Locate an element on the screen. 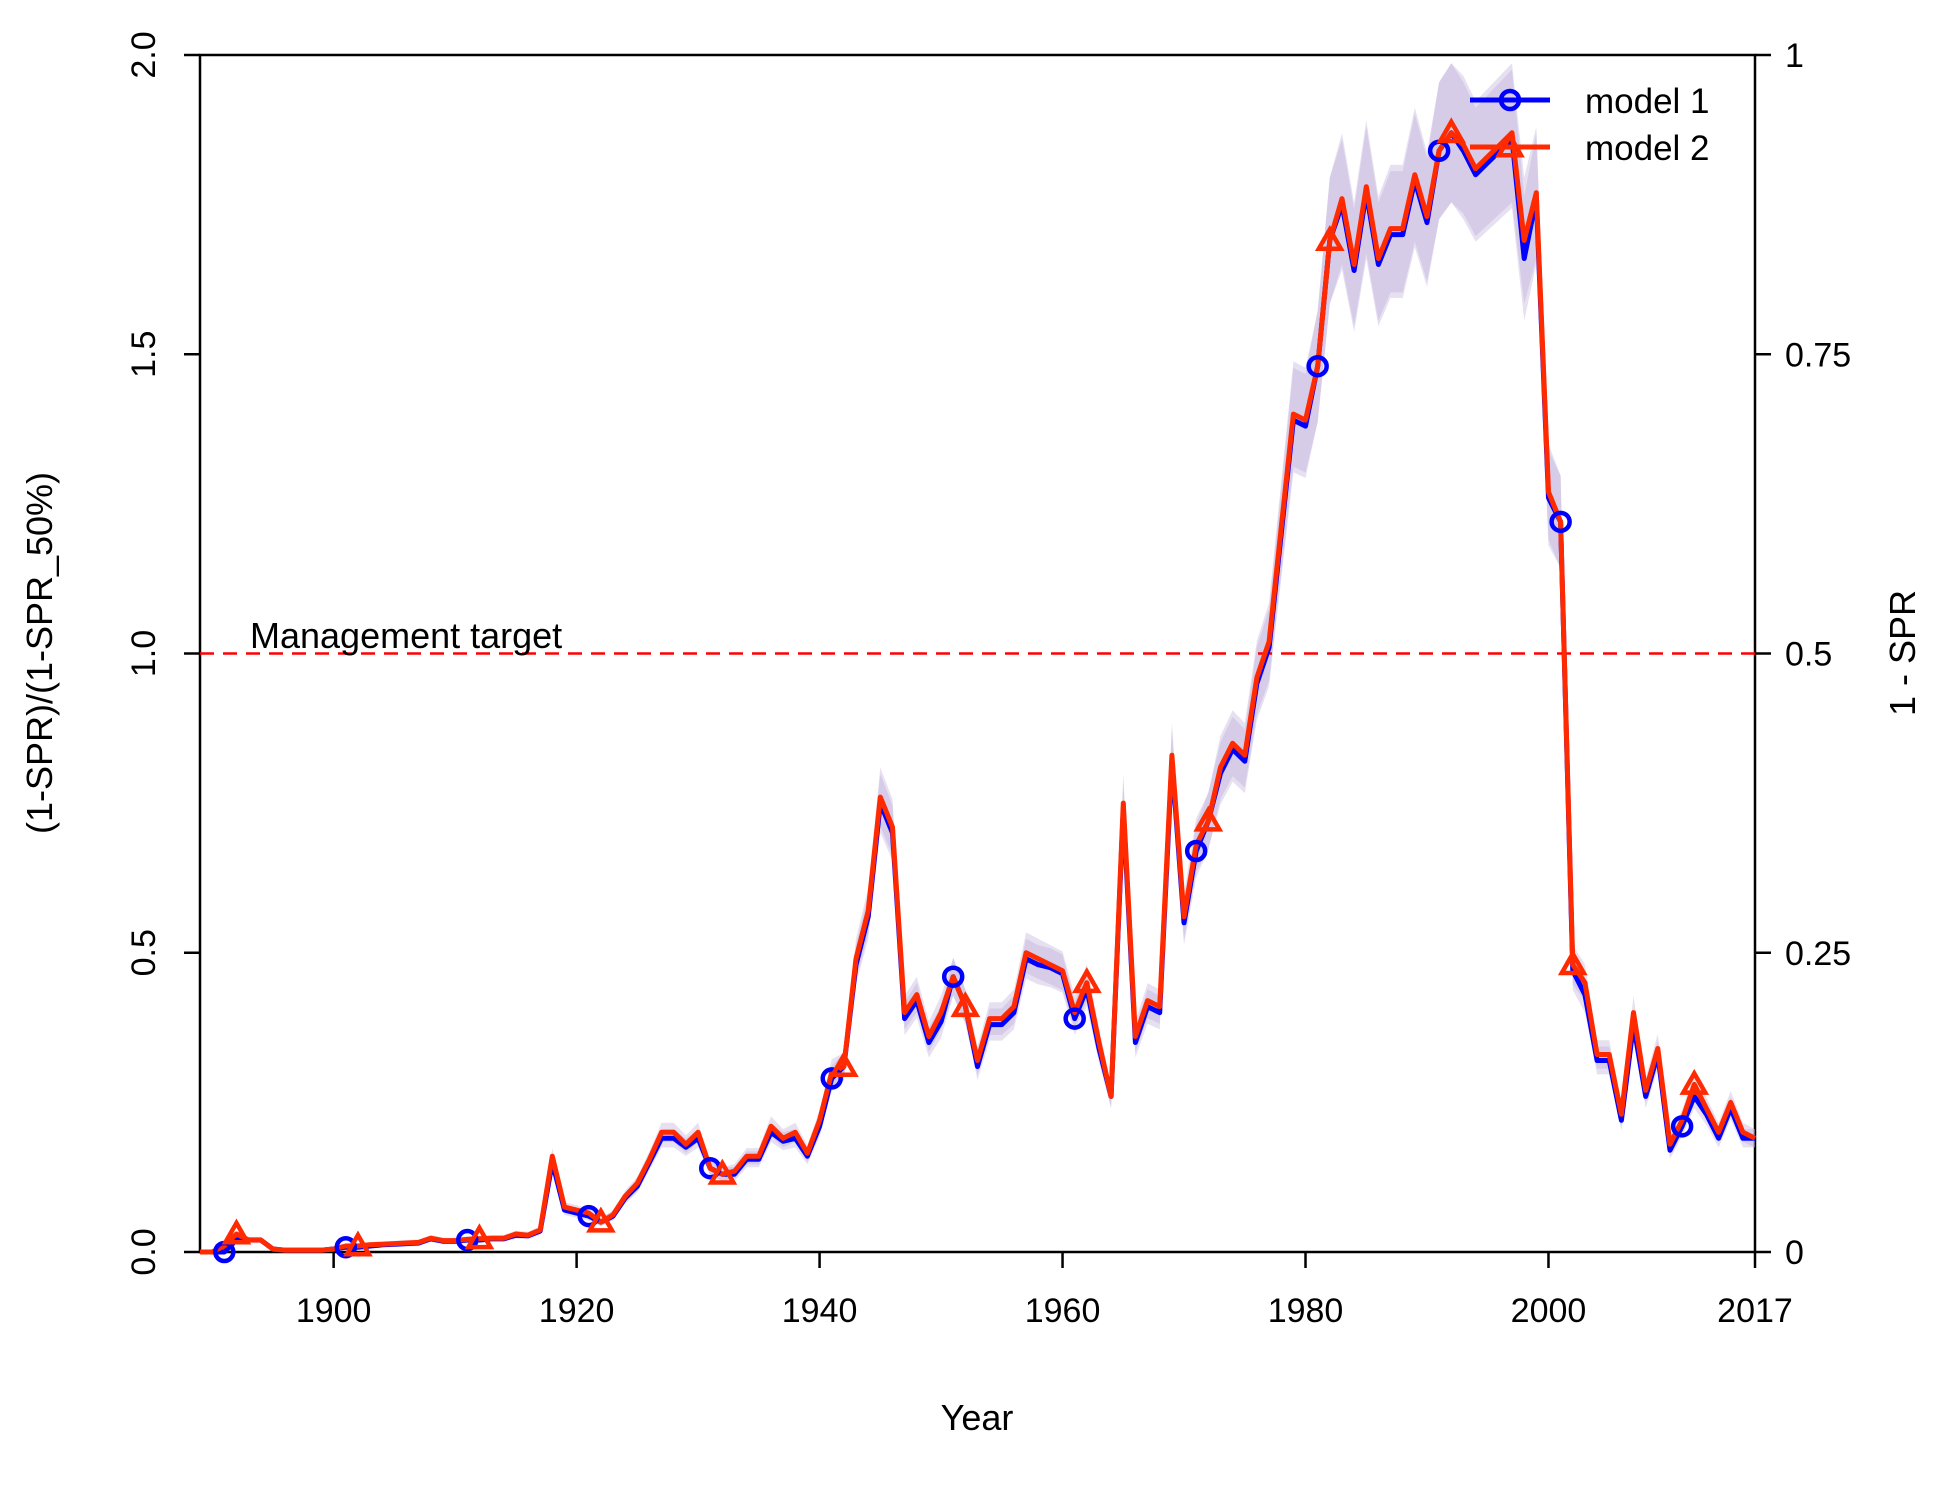  y-right-tick-label-3: 0.75 is located at coordinates (1818, 355).